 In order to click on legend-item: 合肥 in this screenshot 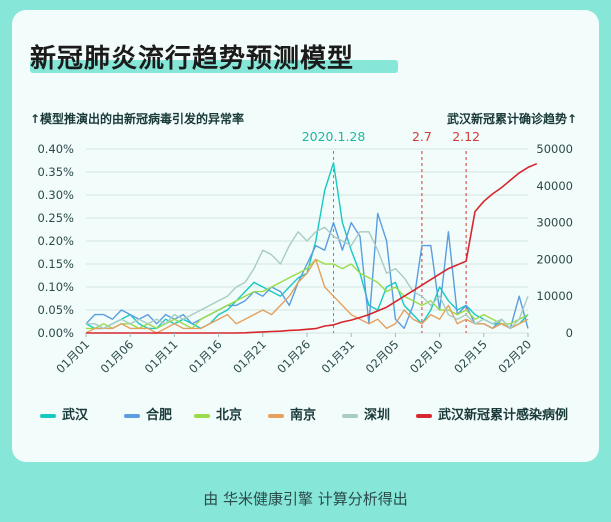, I will do `click(148, 413)`.